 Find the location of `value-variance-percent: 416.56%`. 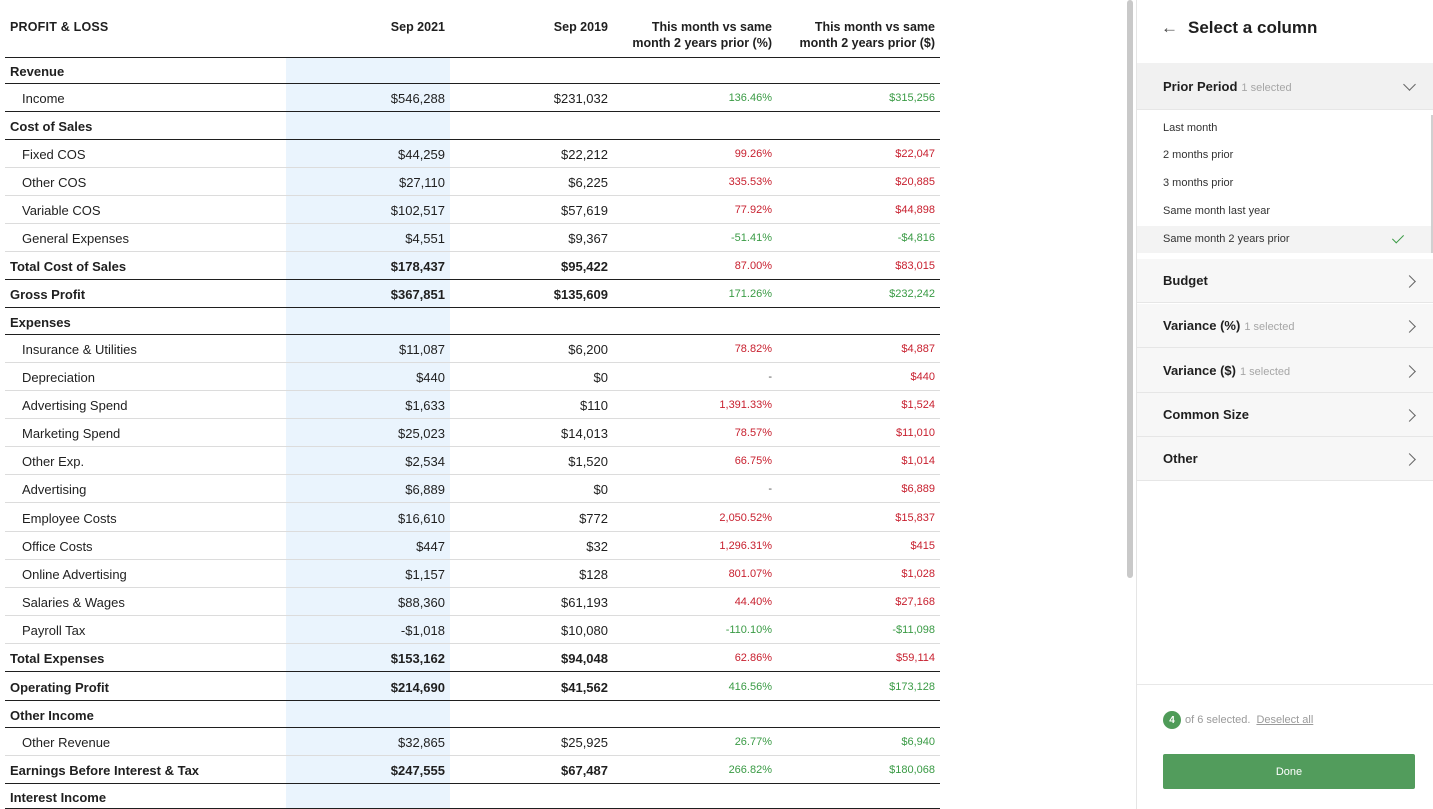

value-variance-percent: 416.56% is located at coordinates (750, 687).